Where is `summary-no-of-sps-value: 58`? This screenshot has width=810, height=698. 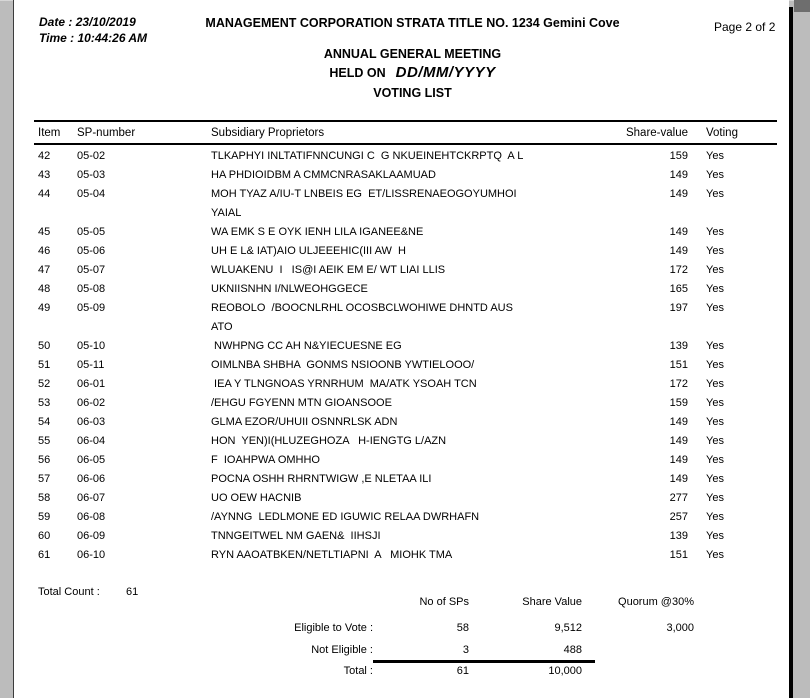
summary-no-of-sps-value: 58 is located at coordinates (462, 628).